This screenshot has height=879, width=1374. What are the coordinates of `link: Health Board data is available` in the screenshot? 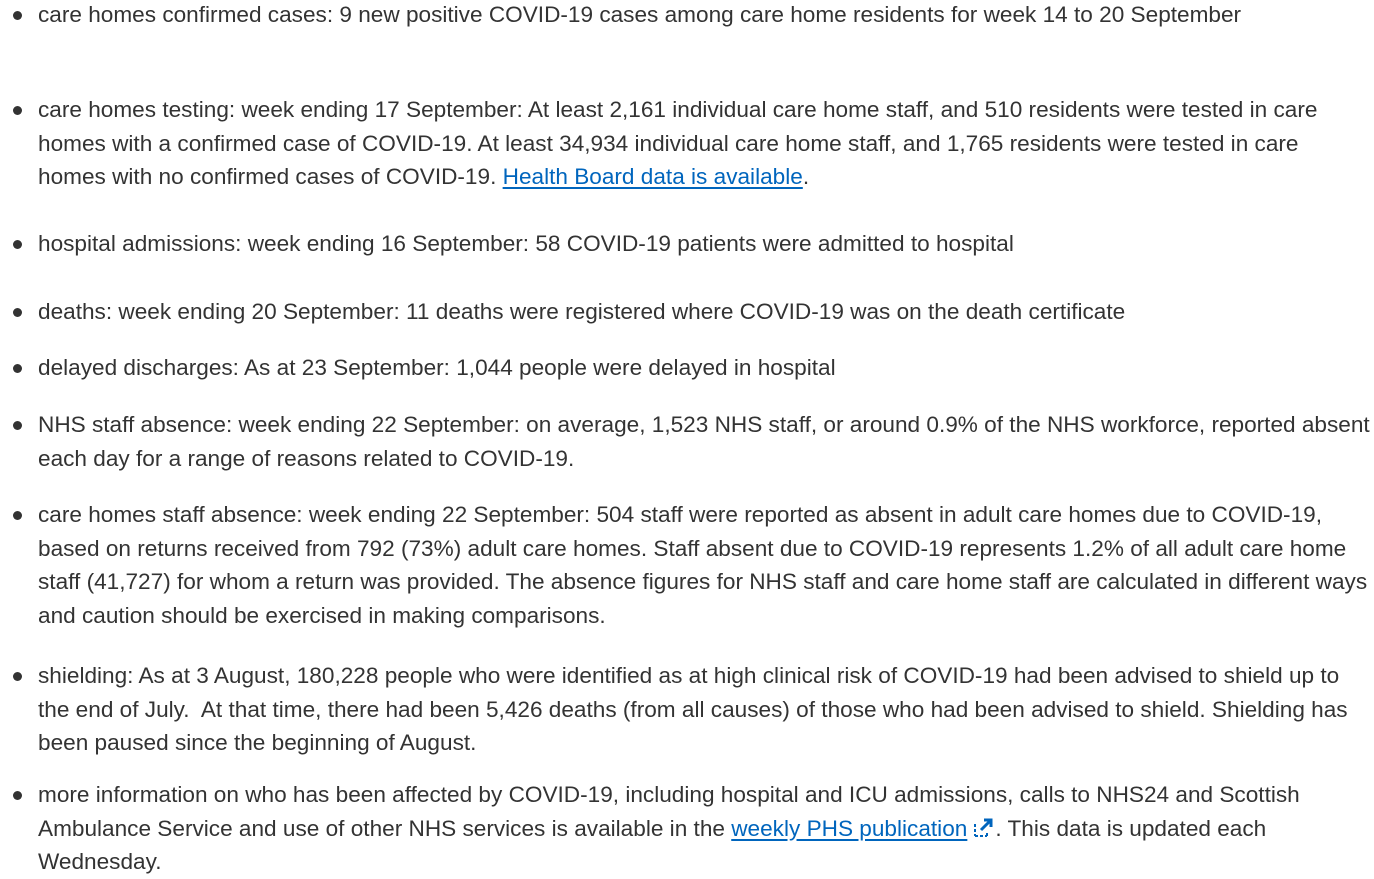 It's located at (652, 176).